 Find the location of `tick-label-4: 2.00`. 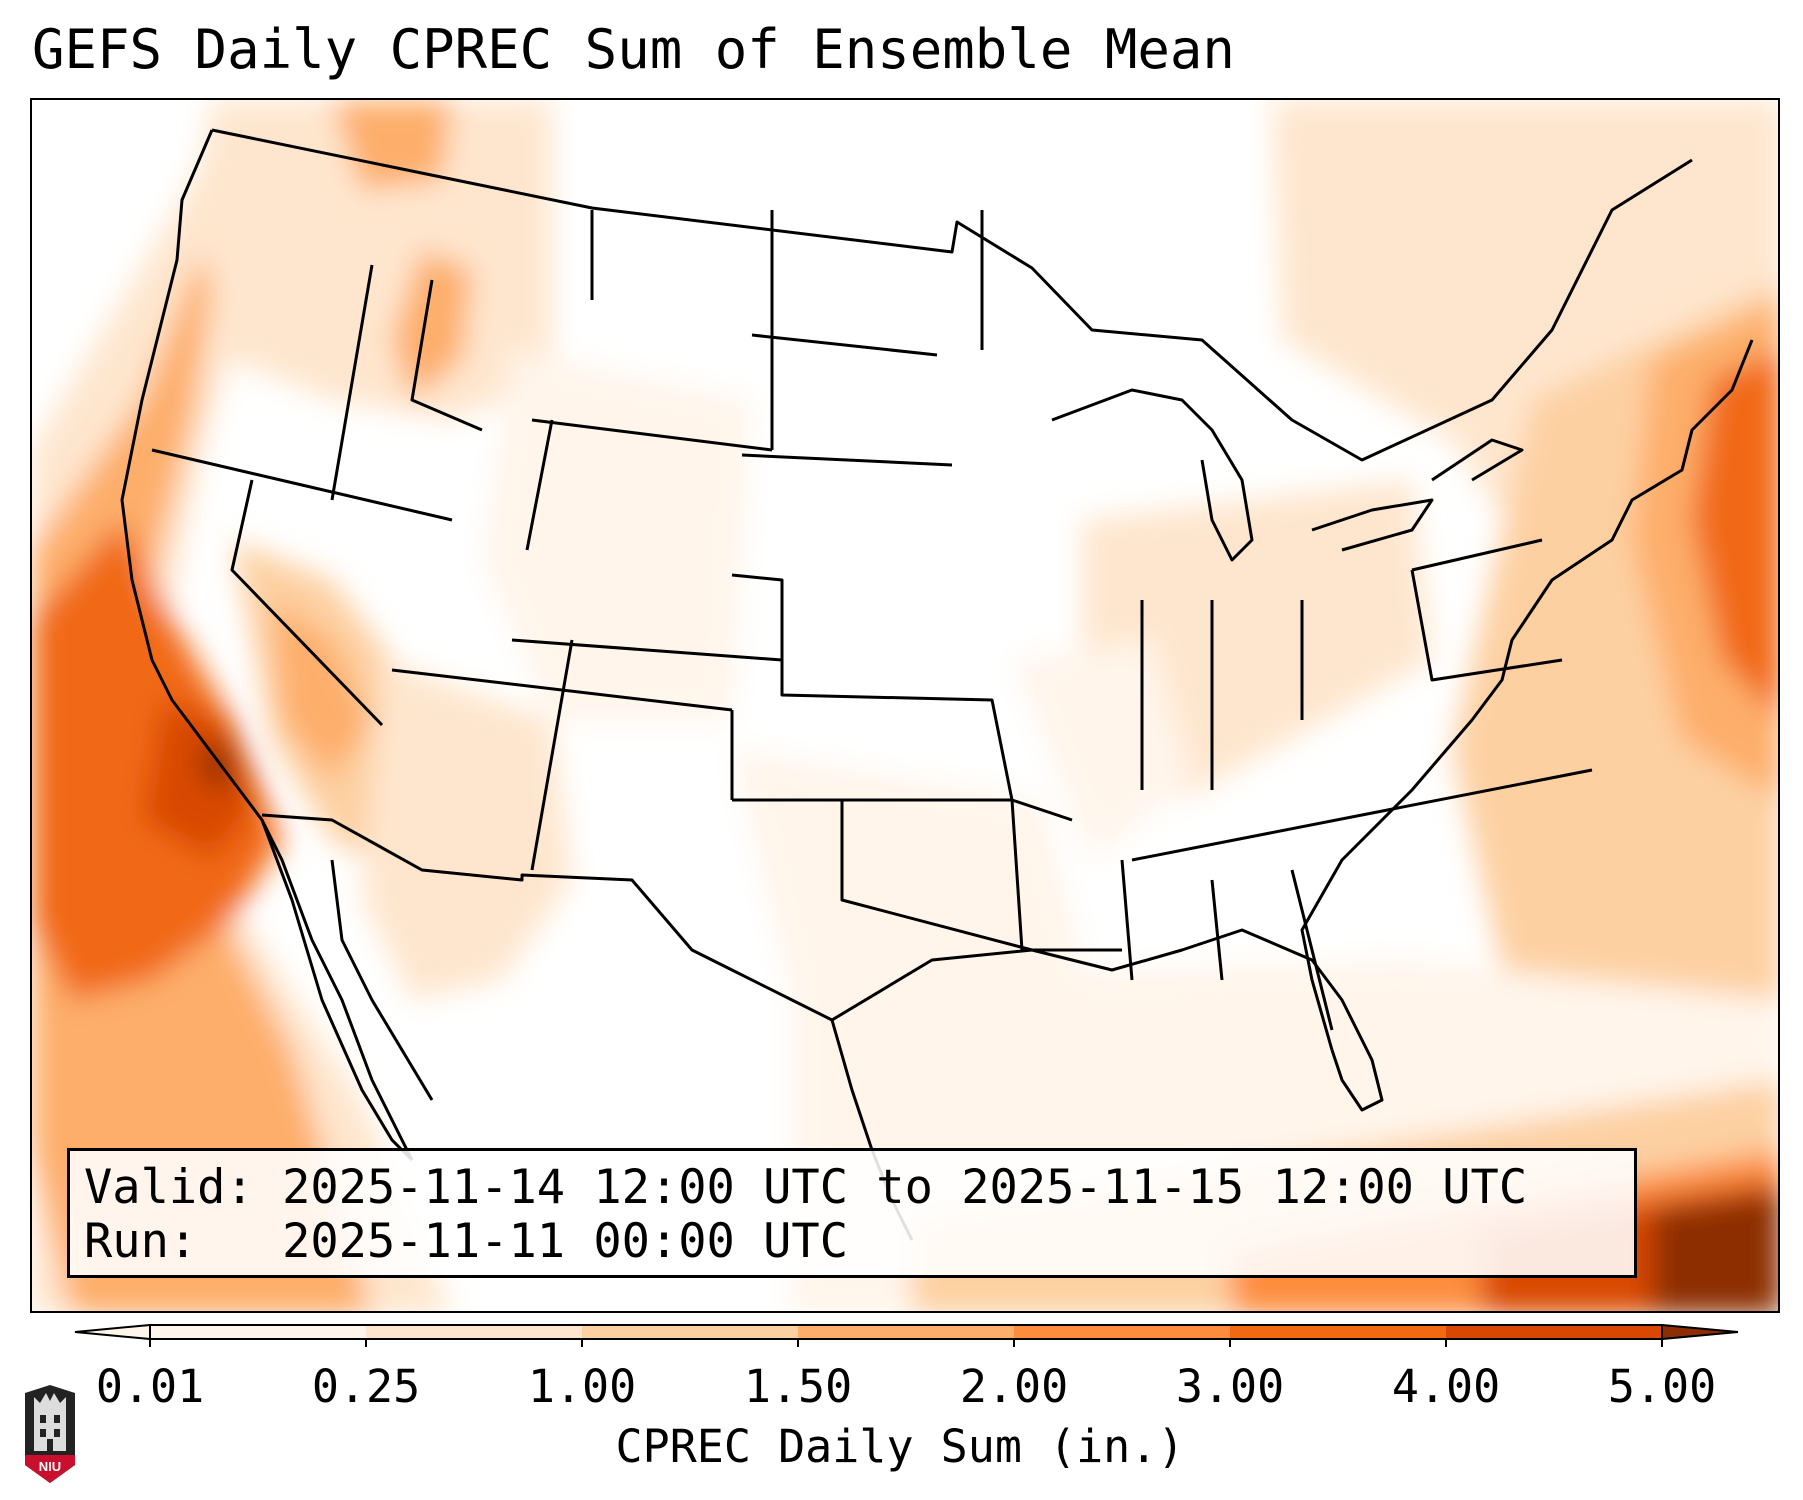

tick-label-4: 2.00 is located at coordinates (1014, 1386).